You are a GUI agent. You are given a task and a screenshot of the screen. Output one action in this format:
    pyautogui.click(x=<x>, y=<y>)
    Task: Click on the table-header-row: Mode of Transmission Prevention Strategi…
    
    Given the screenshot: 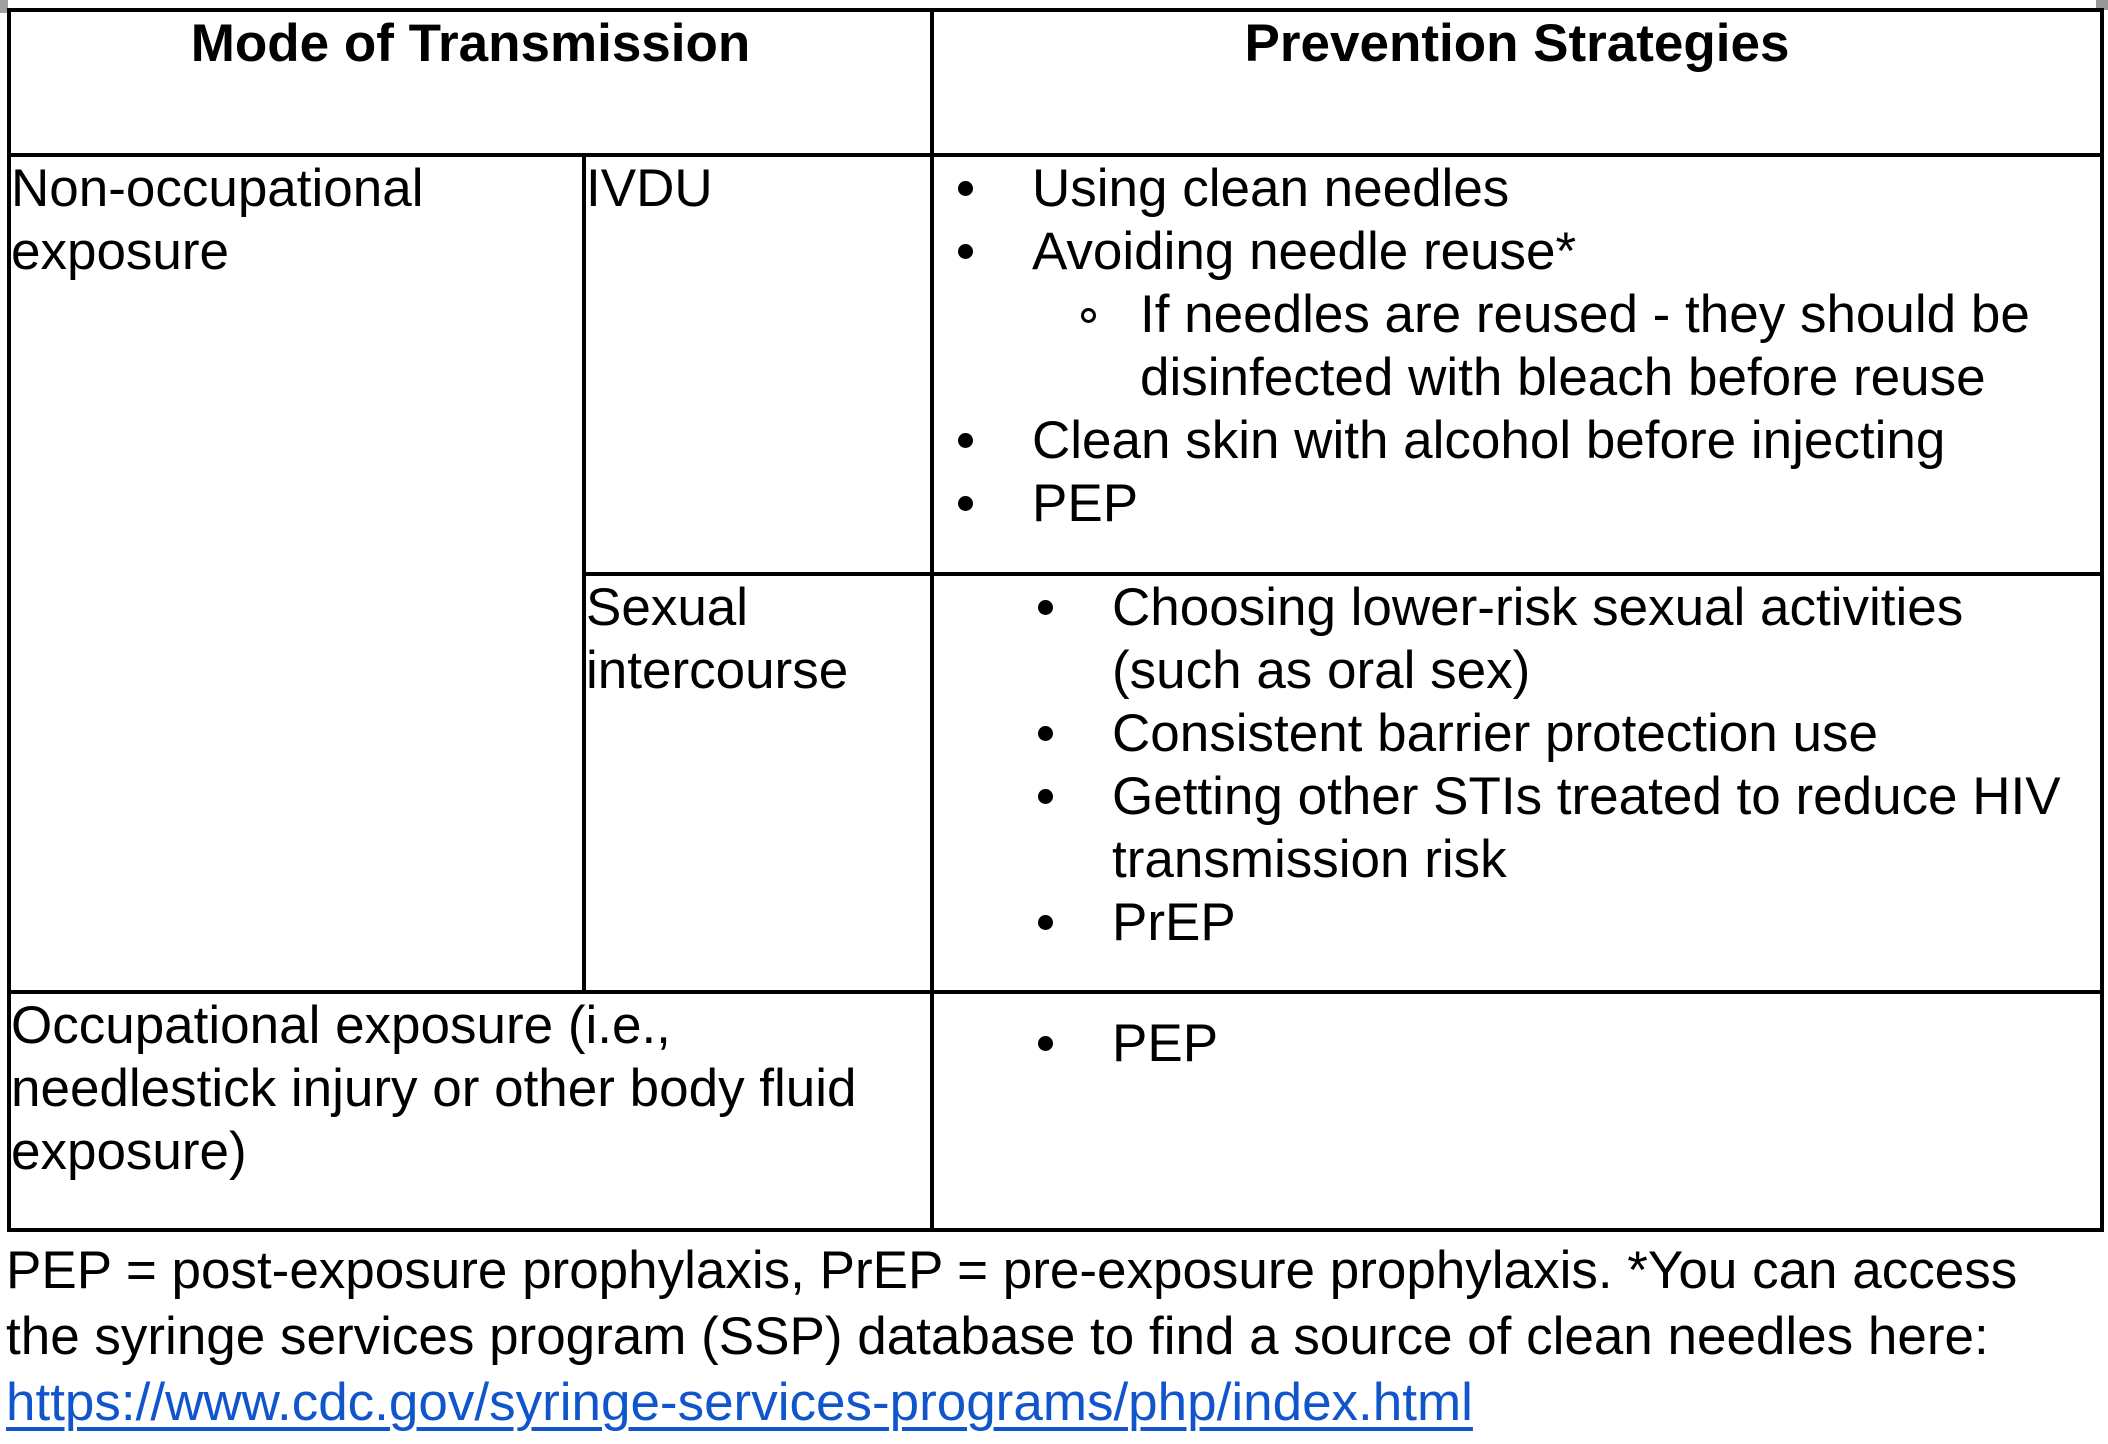 What is the action you would take?
    pyautogui.click(x=1055, y=82)
    